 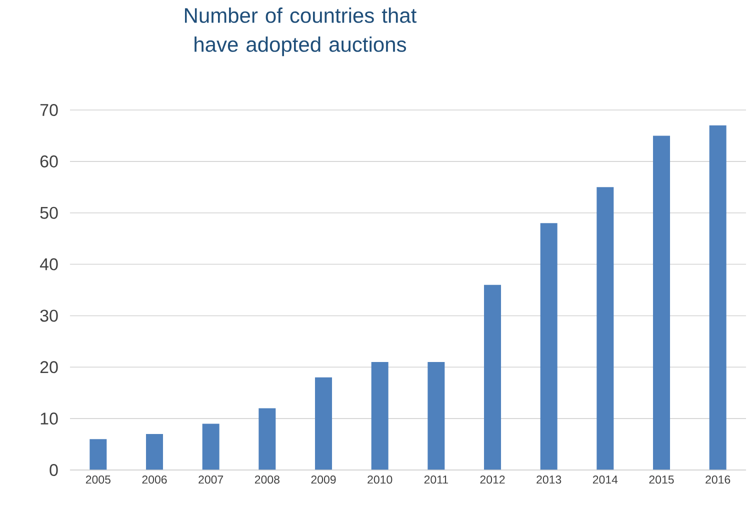 I want to click on y-tick-label: 50, so click(x=49, y=212).